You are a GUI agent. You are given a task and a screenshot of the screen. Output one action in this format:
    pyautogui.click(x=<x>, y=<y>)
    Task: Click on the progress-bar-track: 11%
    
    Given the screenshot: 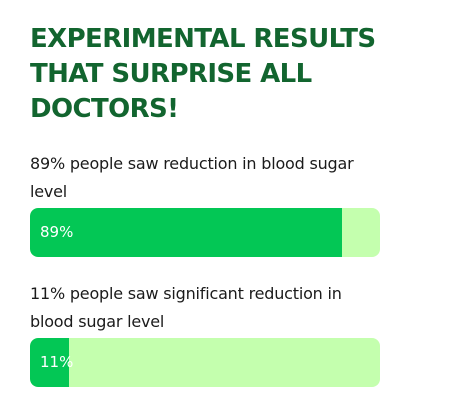 What is the action you would take?
    pyautogui.click(x=205, y=362)
    